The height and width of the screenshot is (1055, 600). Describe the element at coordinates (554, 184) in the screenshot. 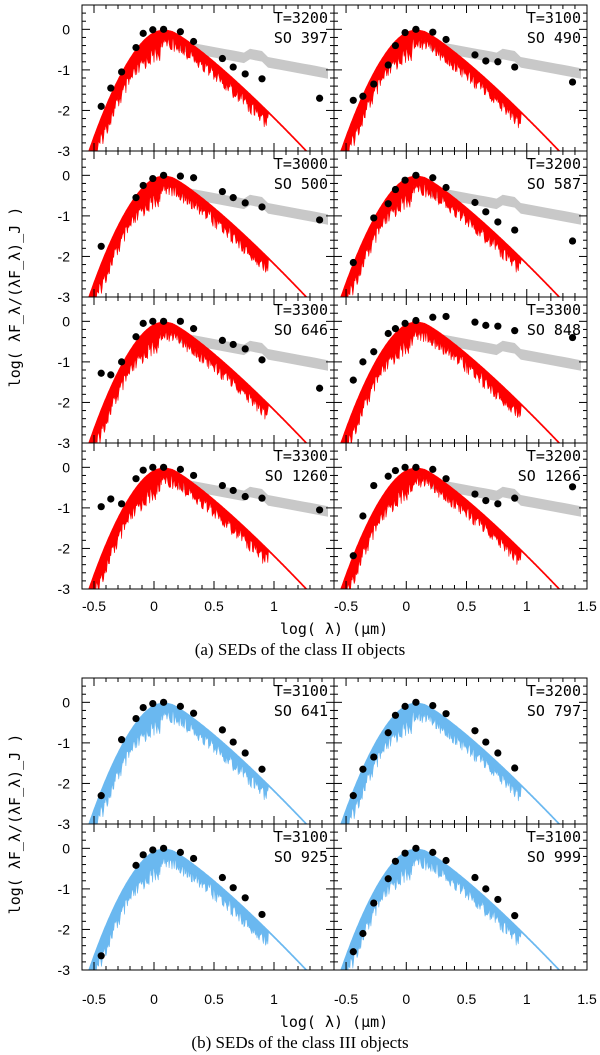

I see `object-label: SO 587` at that location.